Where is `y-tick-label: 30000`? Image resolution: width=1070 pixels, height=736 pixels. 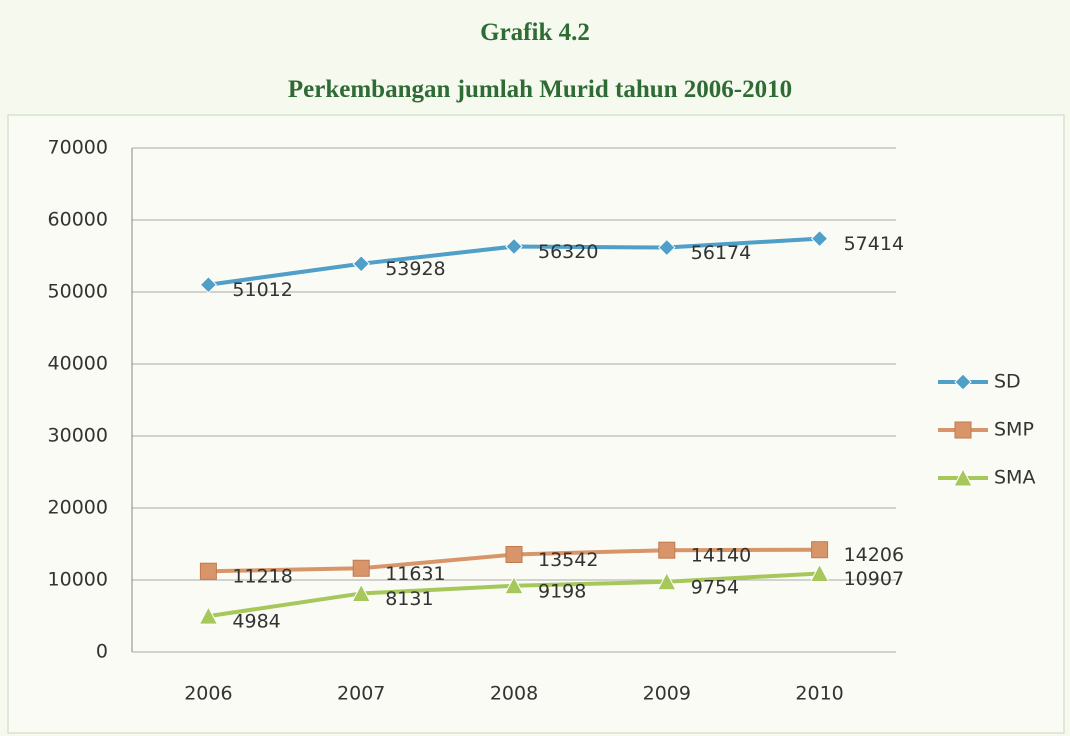 y-tick-label: 30000 is located at coordinates (78, 436).